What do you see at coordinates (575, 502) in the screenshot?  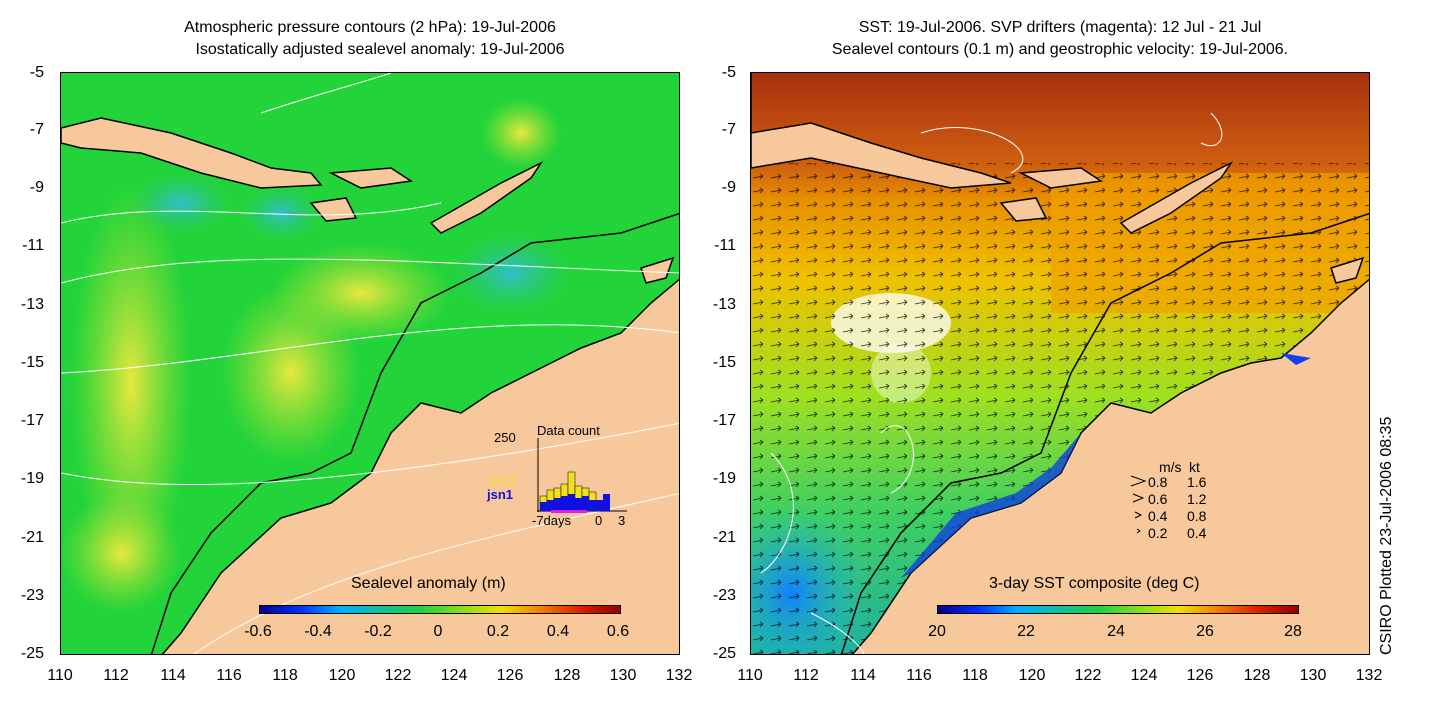 I see `histogram-bars-jsn1` at bounding box center [575, 502].